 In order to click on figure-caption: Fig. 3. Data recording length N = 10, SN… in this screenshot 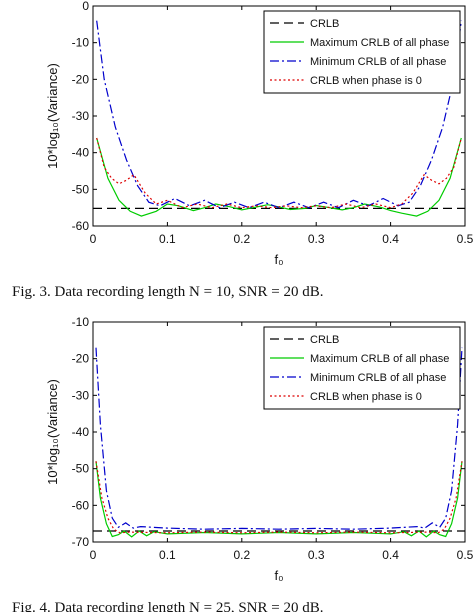, I will do `click(167, 292)`.